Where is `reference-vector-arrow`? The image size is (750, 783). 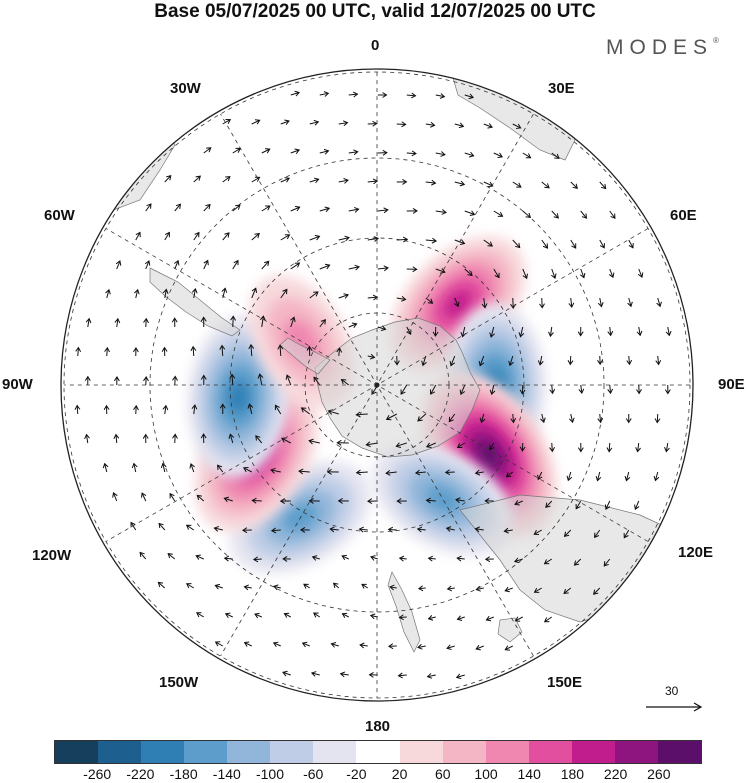 reference-vector-arrow is located at coordinates (674, 707).